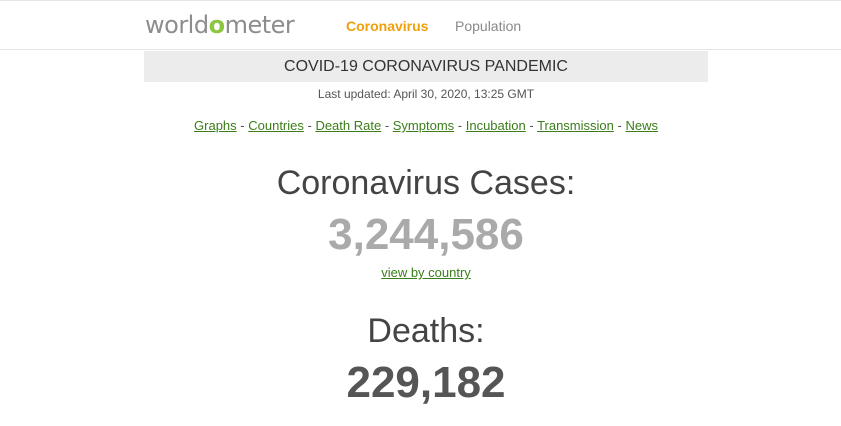 Image resolution: width=841 pixels, height=426 pixels. What do you see at coordinates (276, 125) in the screenshot?
I see `link-countries: Countries` at bounding box center [276, 125].